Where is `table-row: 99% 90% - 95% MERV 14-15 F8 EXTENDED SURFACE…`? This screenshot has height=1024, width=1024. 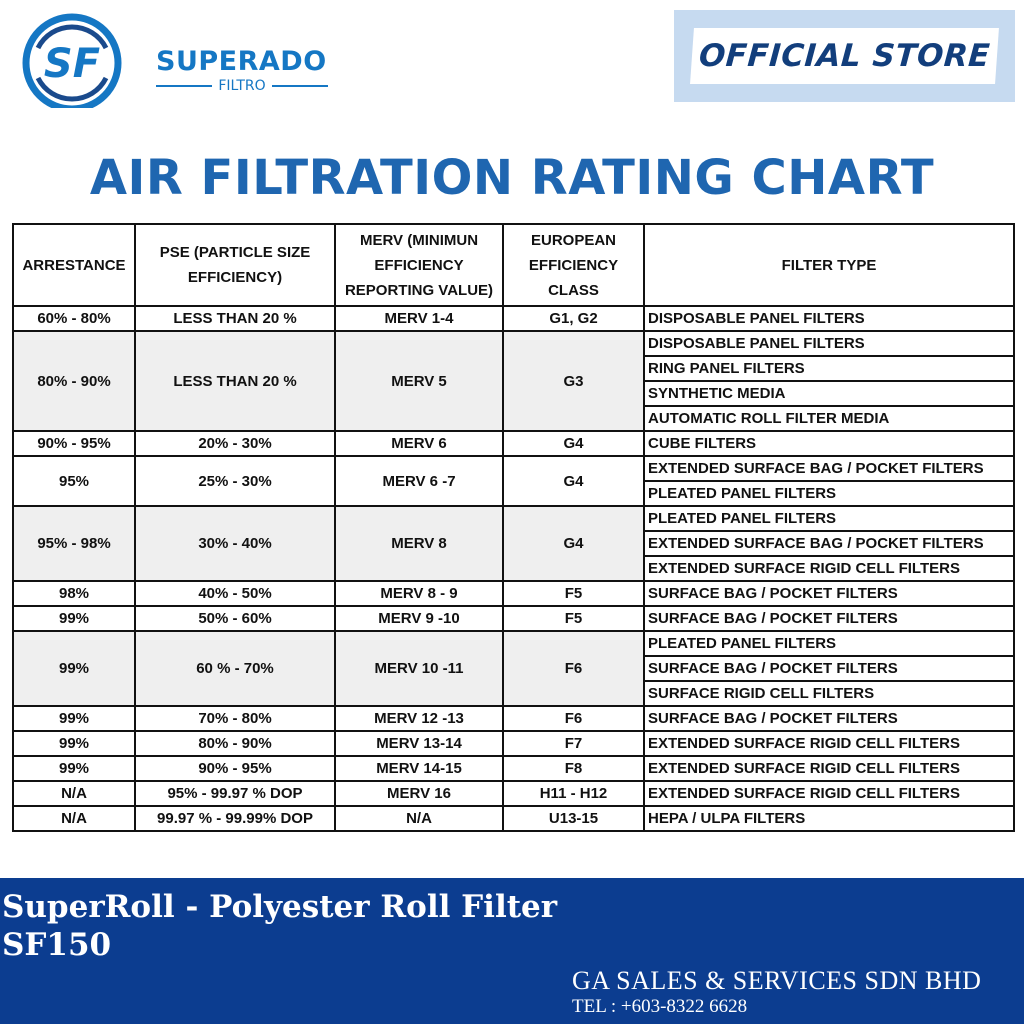
table-row: 99% 90% - 95% MERV 14-15 F8 EXTENDED SURFACE… is located at coordinates (513, 768).